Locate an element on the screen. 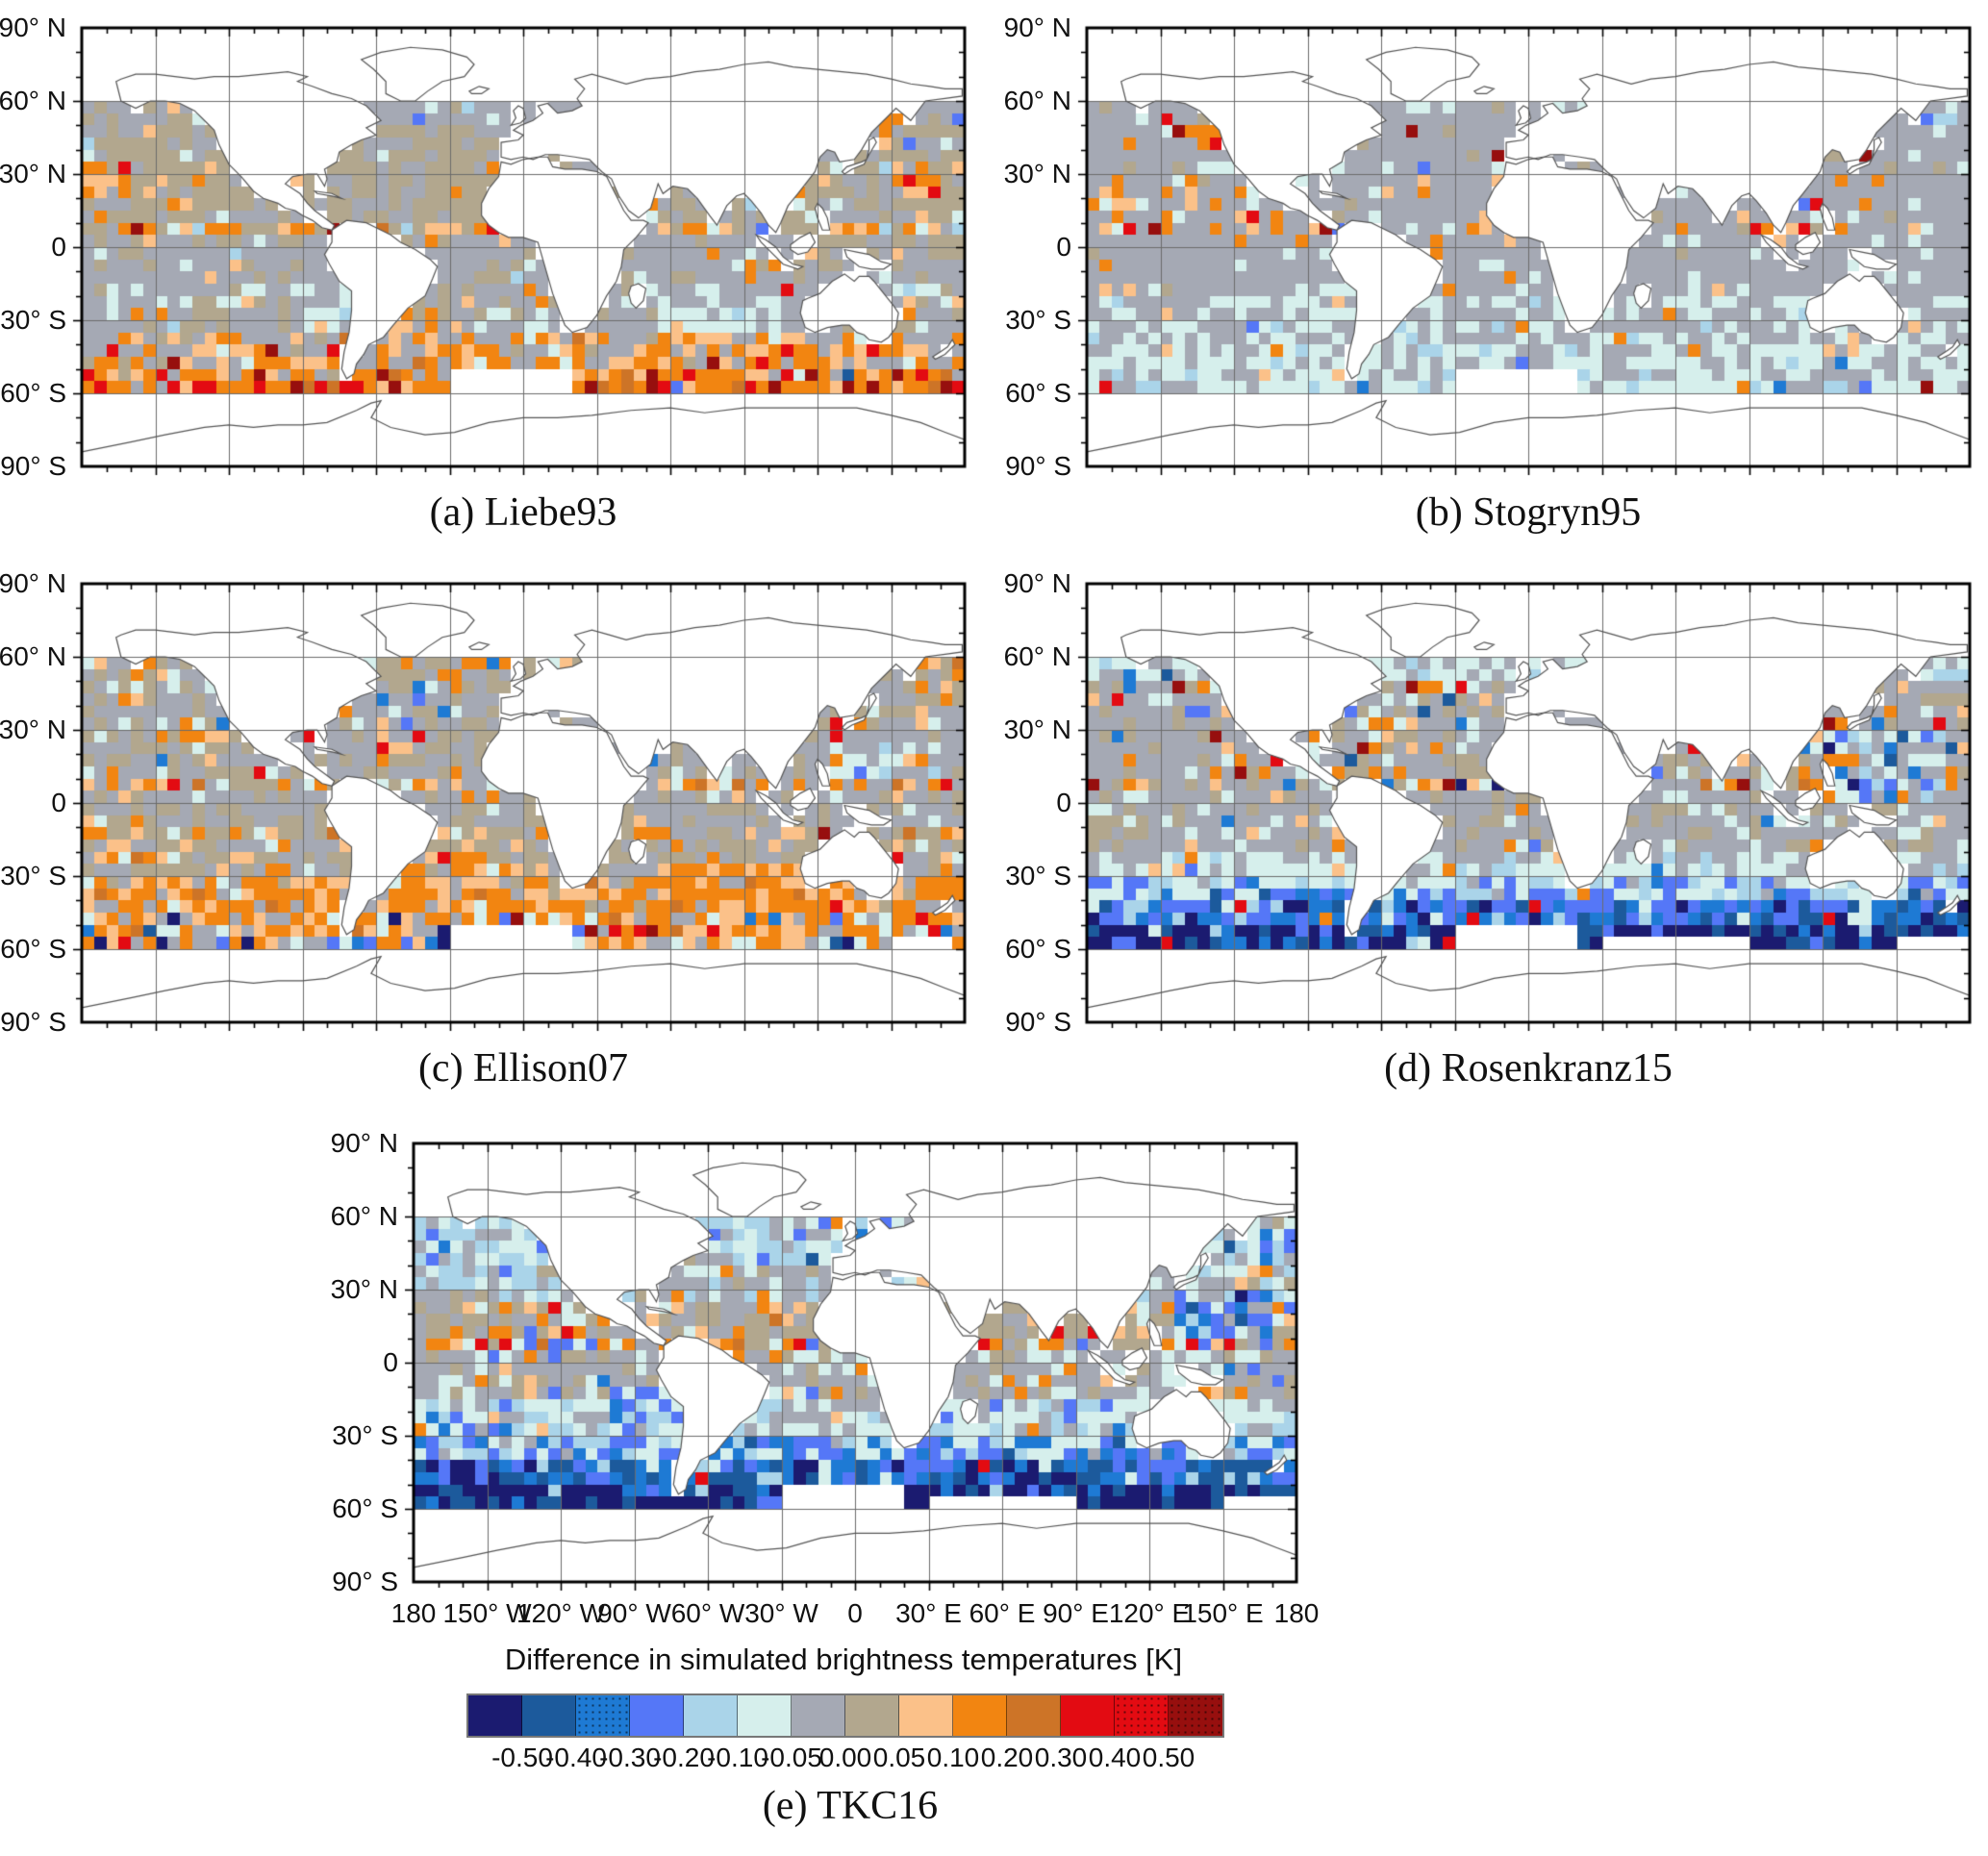 The image size is (1988, 1856). lon-tick-label: 90° W is located at coordinates (634, 1613).